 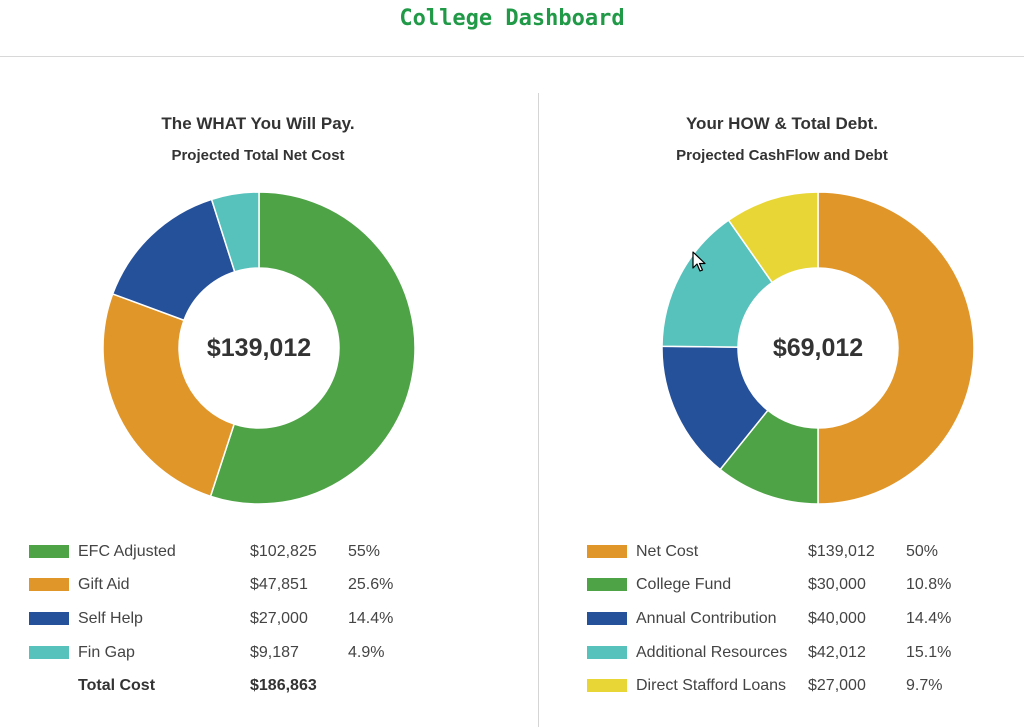 I want to click on donut-slice-fin-gap, so click(x=235, y=232).